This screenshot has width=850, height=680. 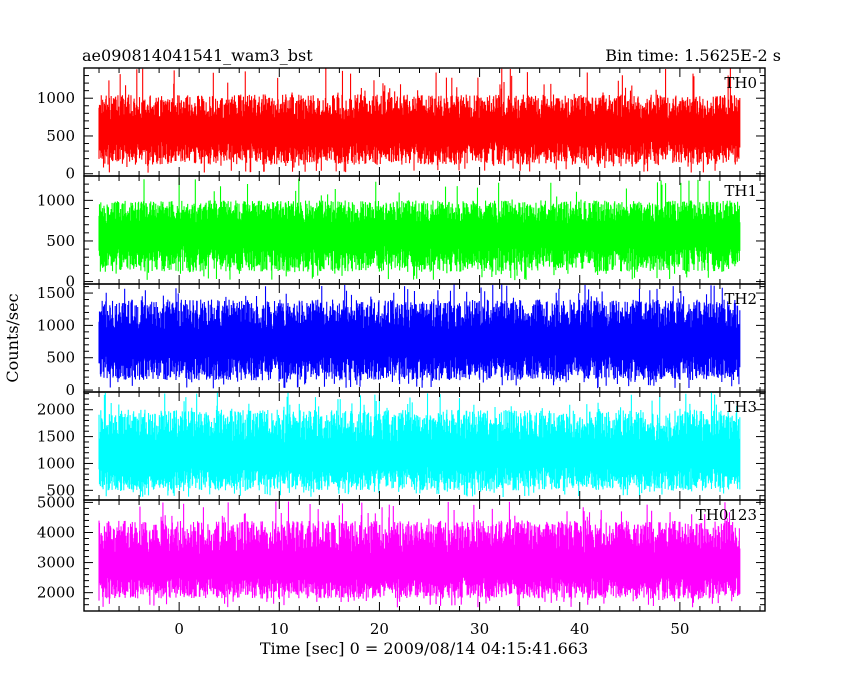 I want to click on x-axis: 0 10 20 30 40 50, so click(x=431, y=629).